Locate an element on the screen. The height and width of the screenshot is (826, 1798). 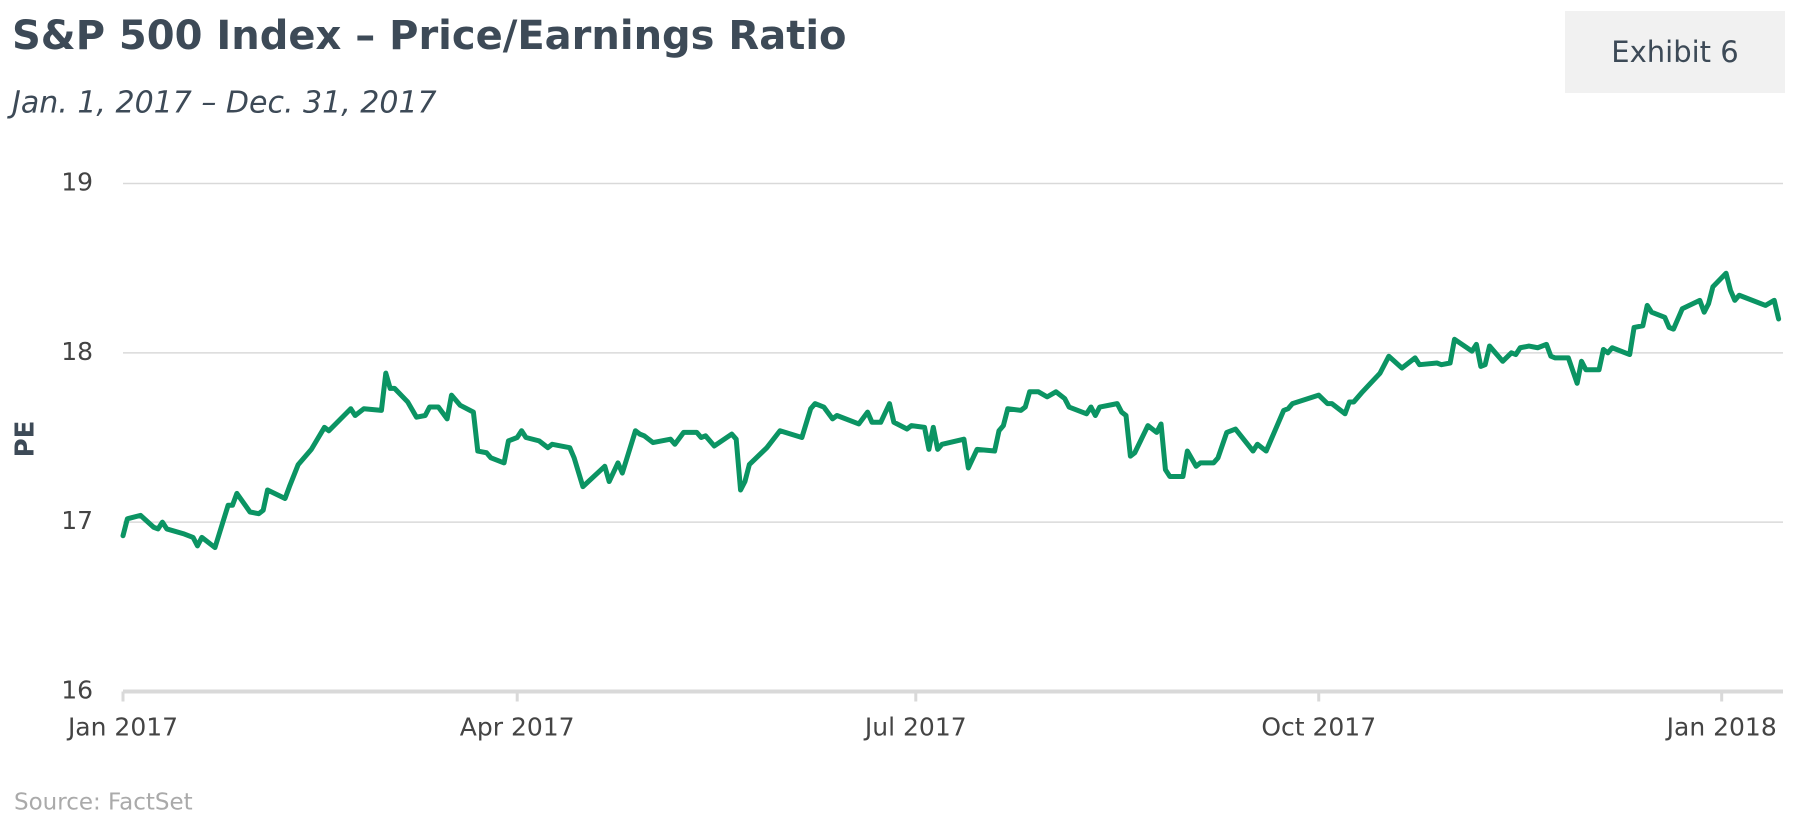
source-note: Source: FactSet is located at coordinates (103, 803).